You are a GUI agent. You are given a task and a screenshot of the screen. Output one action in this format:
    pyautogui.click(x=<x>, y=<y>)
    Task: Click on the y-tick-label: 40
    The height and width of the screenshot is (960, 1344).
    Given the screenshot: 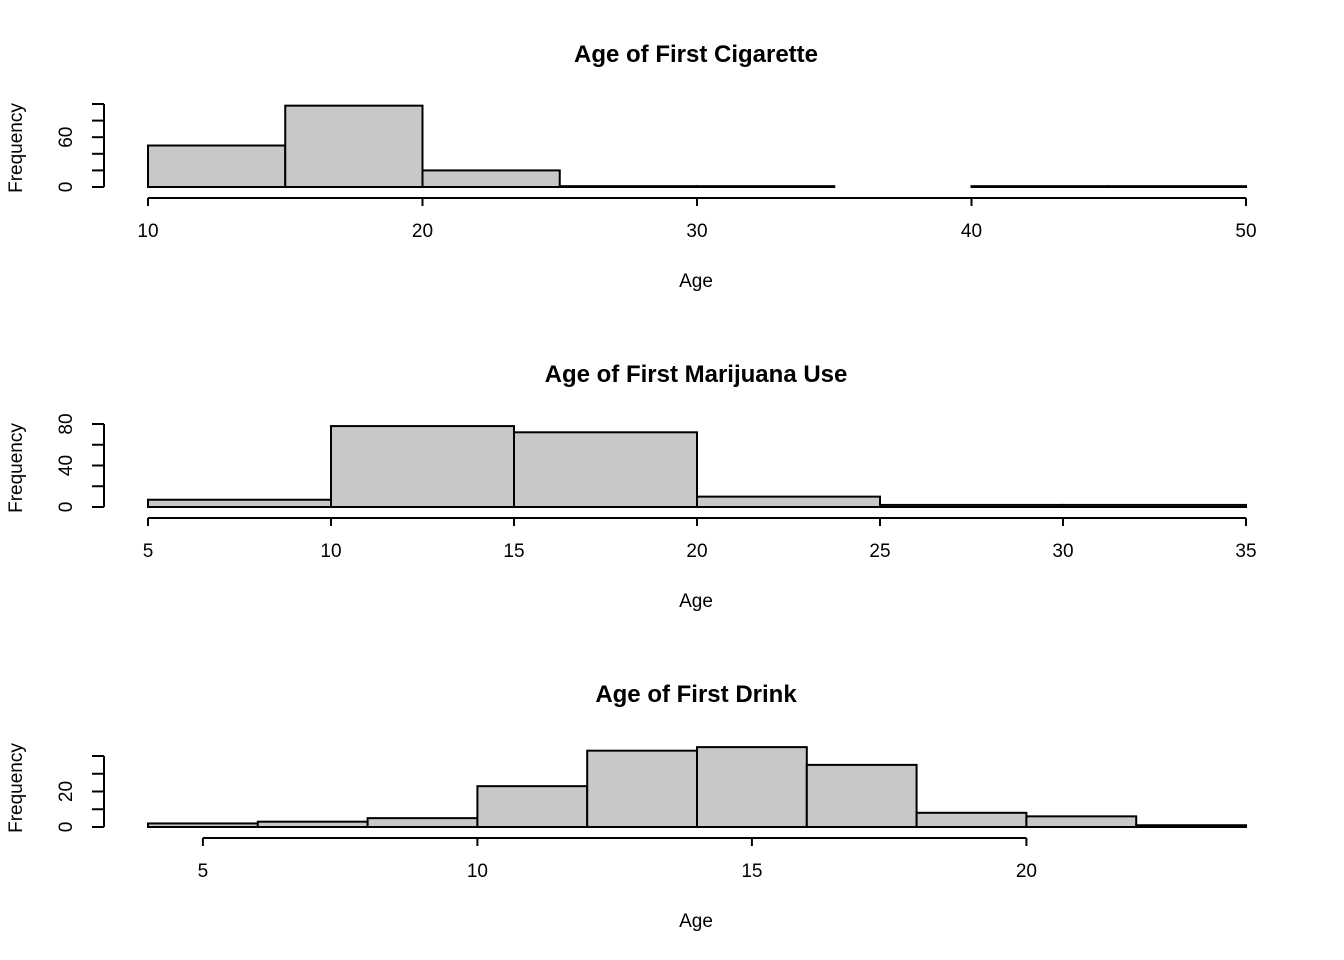 What is the action you would take?
    pyautogui.click(x=66, y=465)
    